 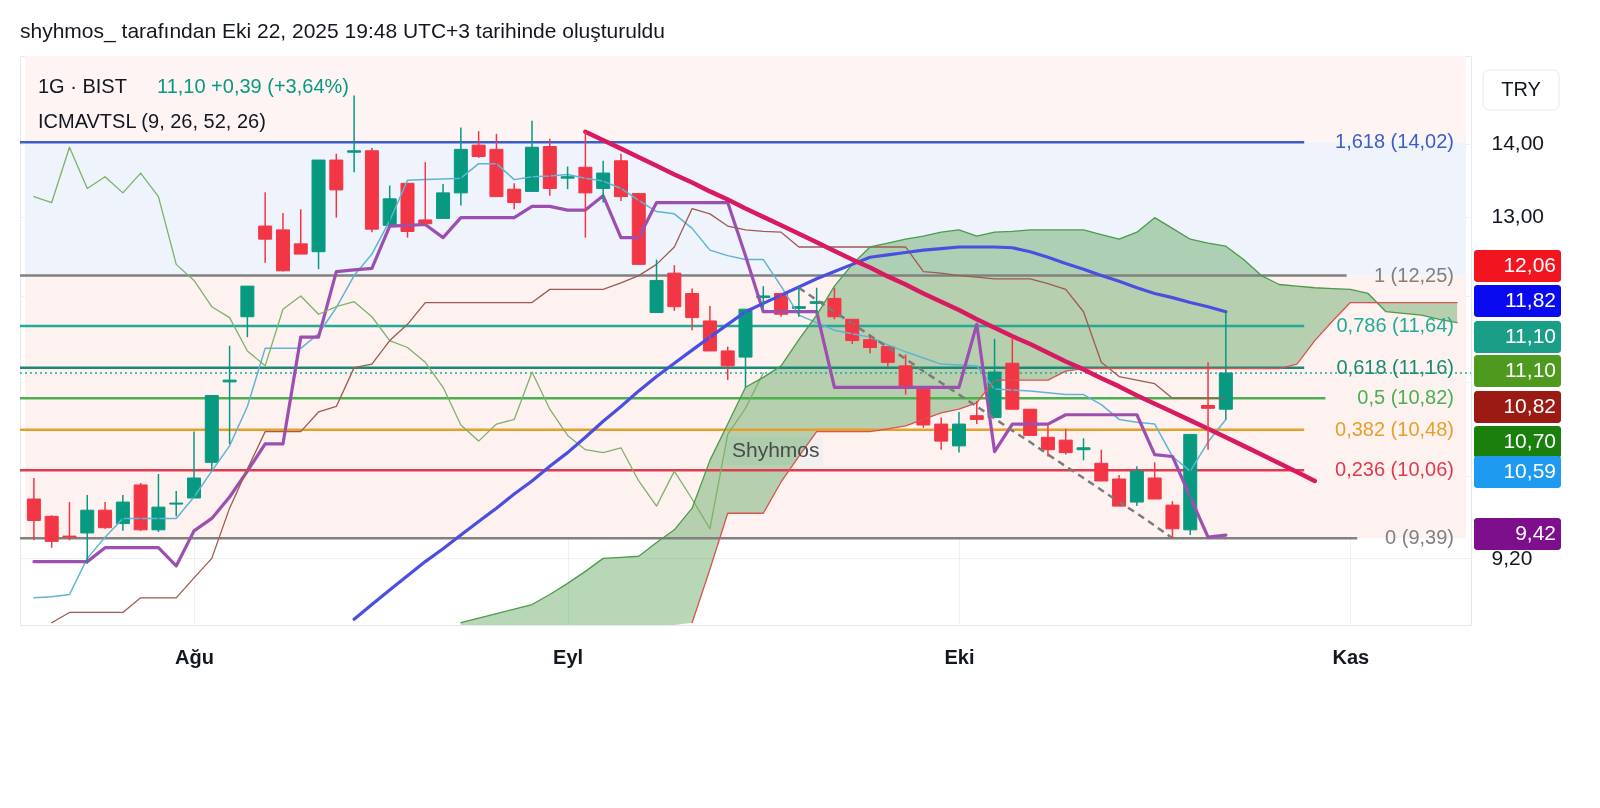 What do you see at coordinates (1521, 89) in the screenshot?
I see `y-axis-title: TRY` at bounding box center [1521, 89].